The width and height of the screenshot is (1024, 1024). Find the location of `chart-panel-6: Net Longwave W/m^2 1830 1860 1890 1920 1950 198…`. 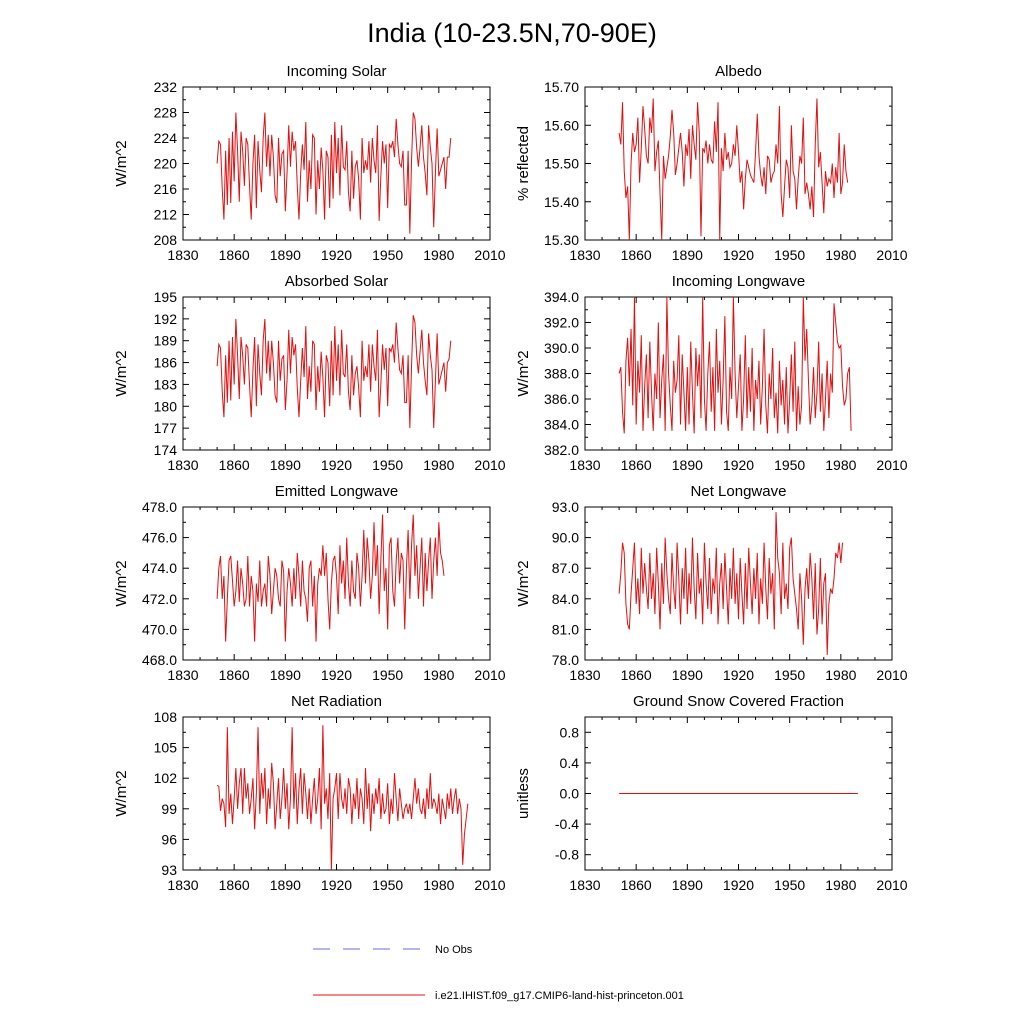

chart-panel-6: Net Longwave W/m^2 1830 1860 1890 1920 1950 198… is located at coordinates (711, 583).